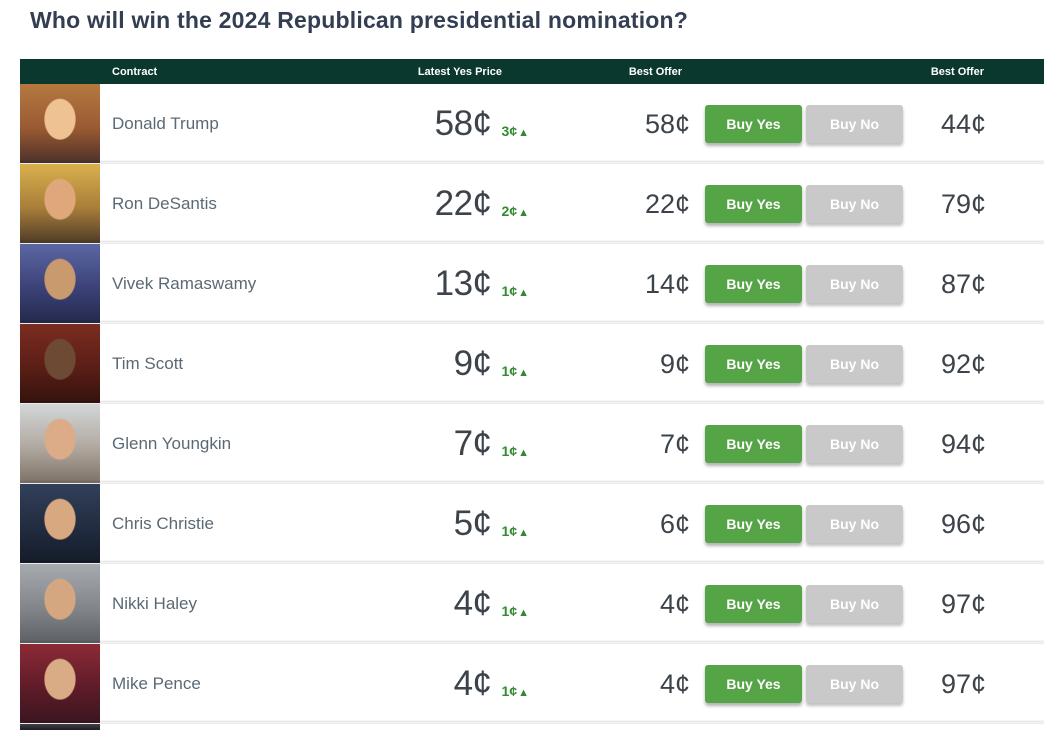 Image resolution: width=1058 pixels, height=730 pixels. What do you see at coordinates (515, 131) in the screenshot?
I see `price-change: 3¢▲` at bounding box center [515, 131].